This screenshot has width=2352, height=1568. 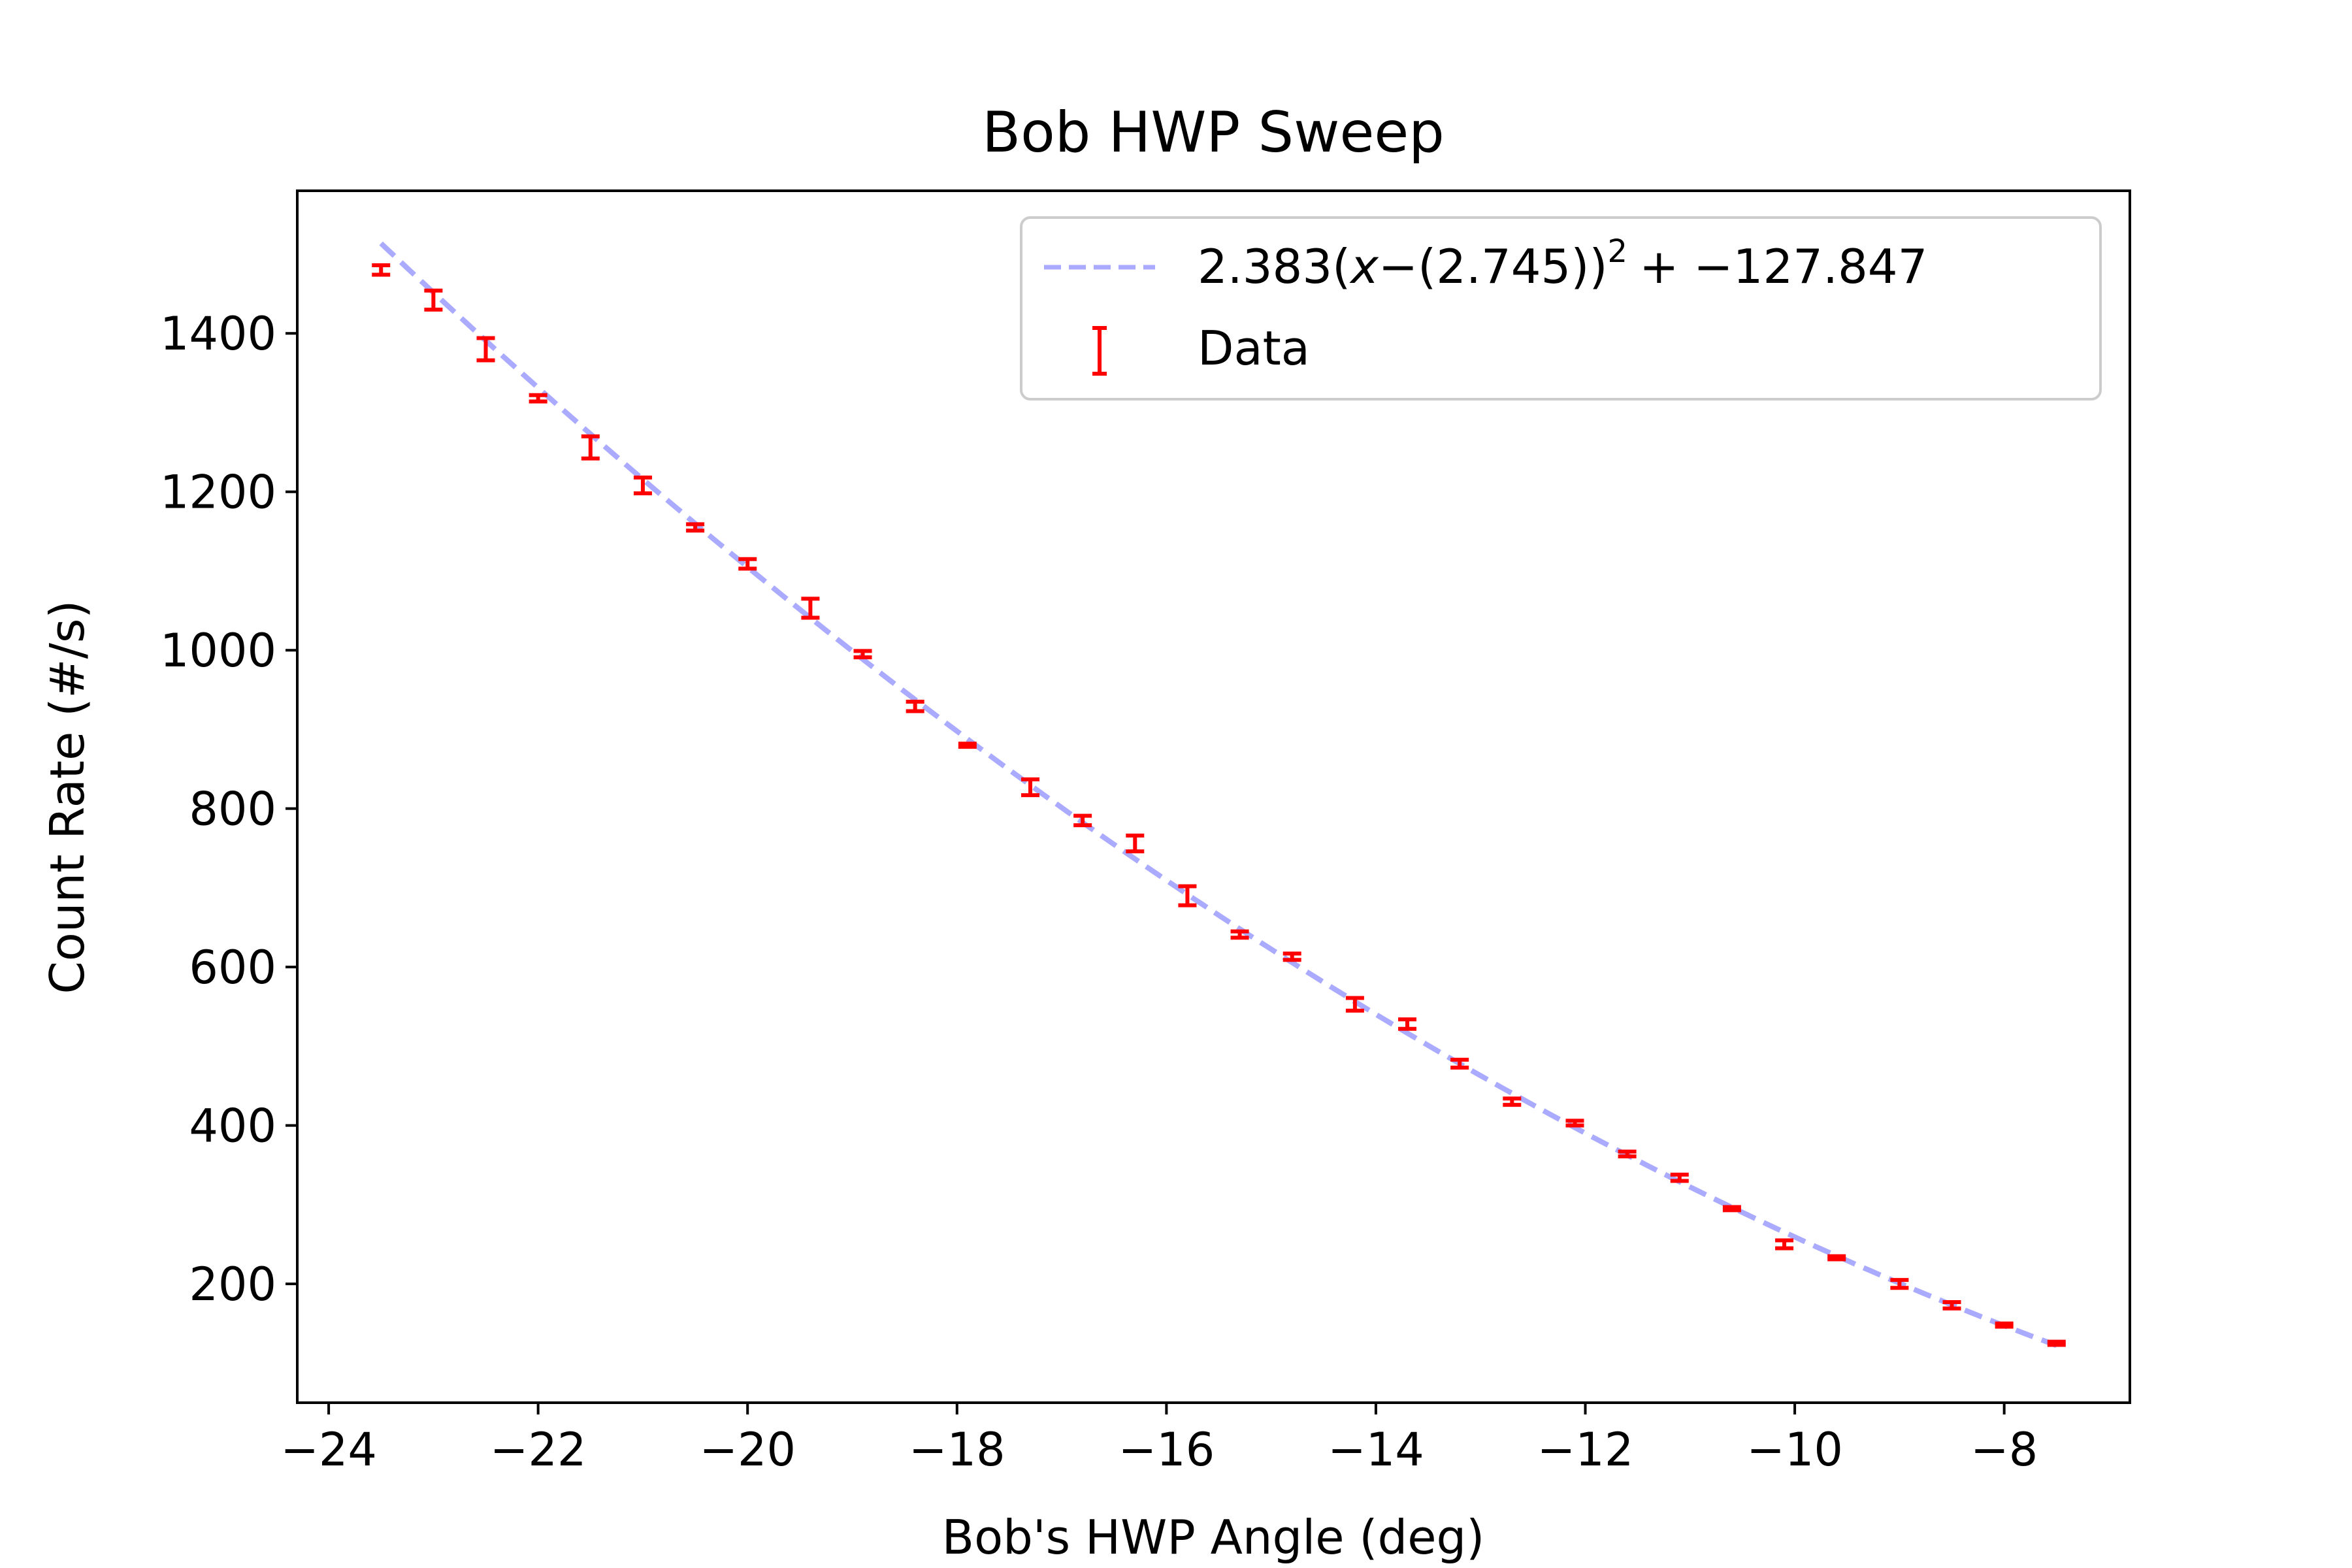 I want to click on x-tick-label: −8, so click(x=2004, y=1450).